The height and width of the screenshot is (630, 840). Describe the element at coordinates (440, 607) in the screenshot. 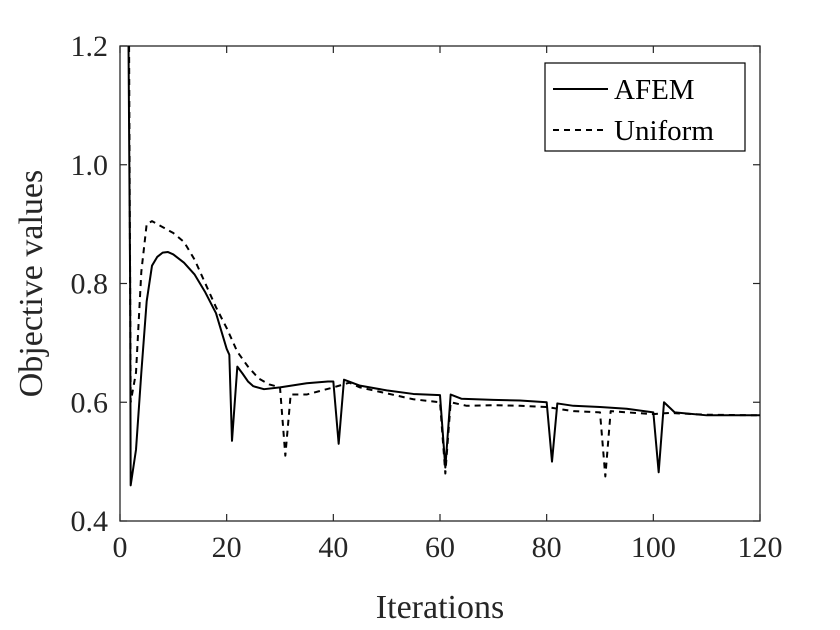

I see `x-axis-title: Iterations` at that location.